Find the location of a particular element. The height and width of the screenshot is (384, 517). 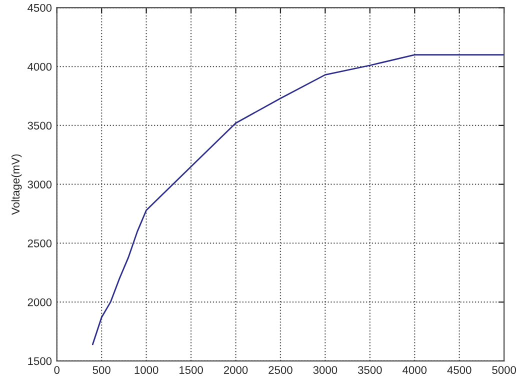

x-tick-label: 5000 is located at coordinates (504, 370).